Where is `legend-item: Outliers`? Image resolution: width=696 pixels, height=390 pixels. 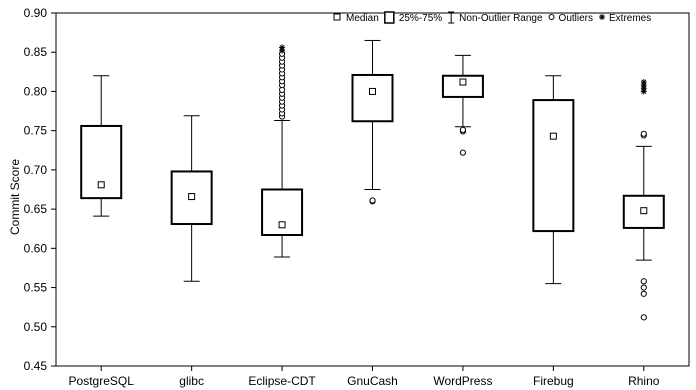 legend-item: Outliers is located at coordinates (570, 18).